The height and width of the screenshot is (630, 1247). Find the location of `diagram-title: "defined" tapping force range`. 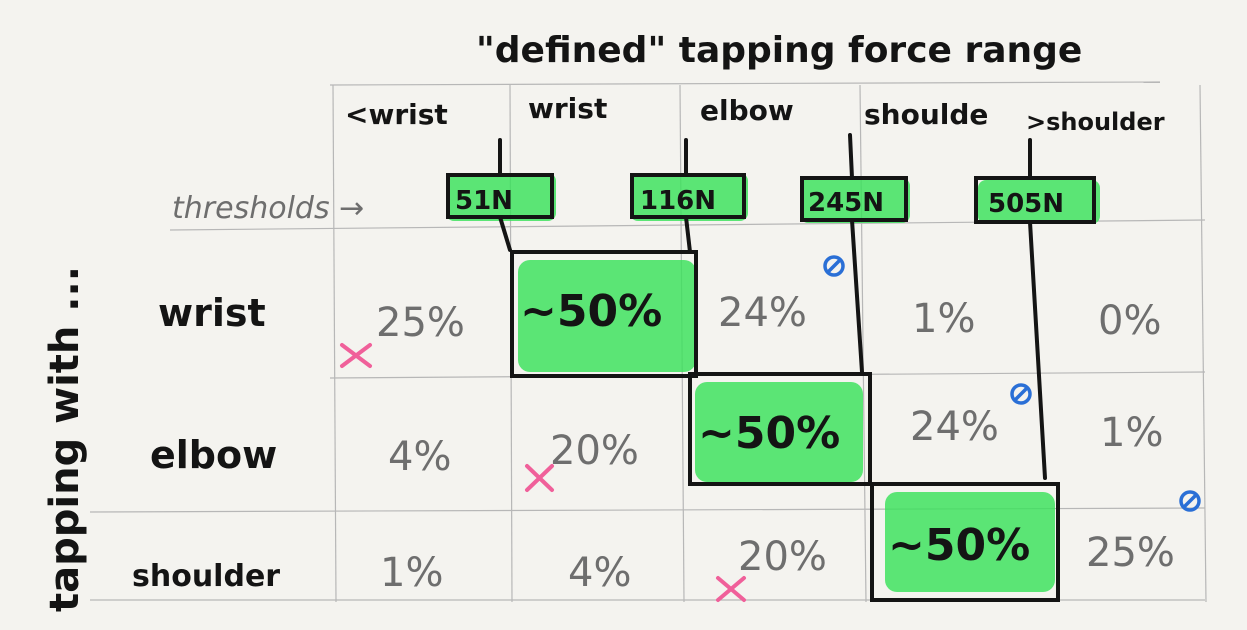

diagram-title: "defined" tapping force range is located at coordinates (779, 50).